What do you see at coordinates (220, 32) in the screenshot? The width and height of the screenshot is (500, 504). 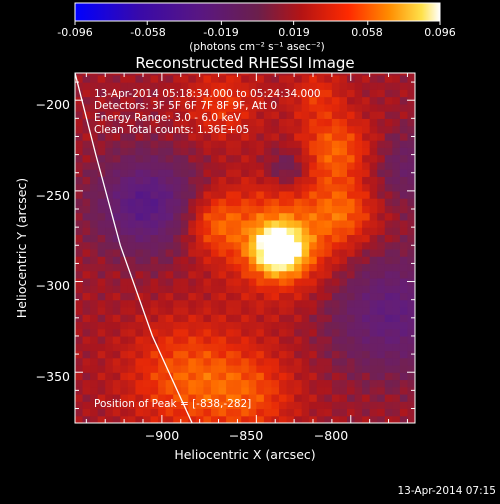 I see `colorbar-tick-2: -0.019` at bounding box center [220, 32].